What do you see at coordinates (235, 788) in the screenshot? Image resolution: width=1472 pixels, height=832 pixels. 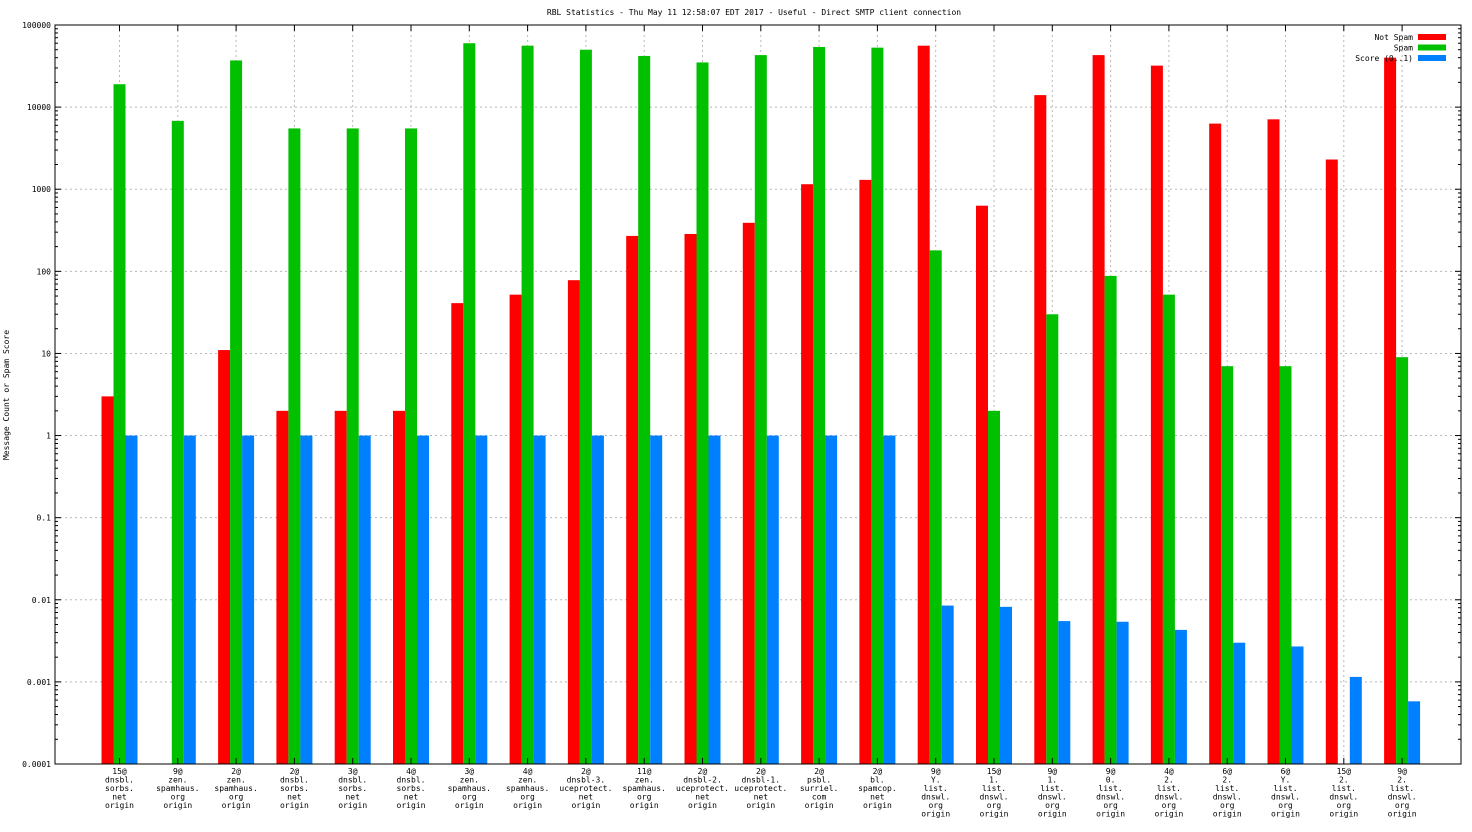 I see `x-tick-label: spamhaus.` at bounding box center [235, 788].